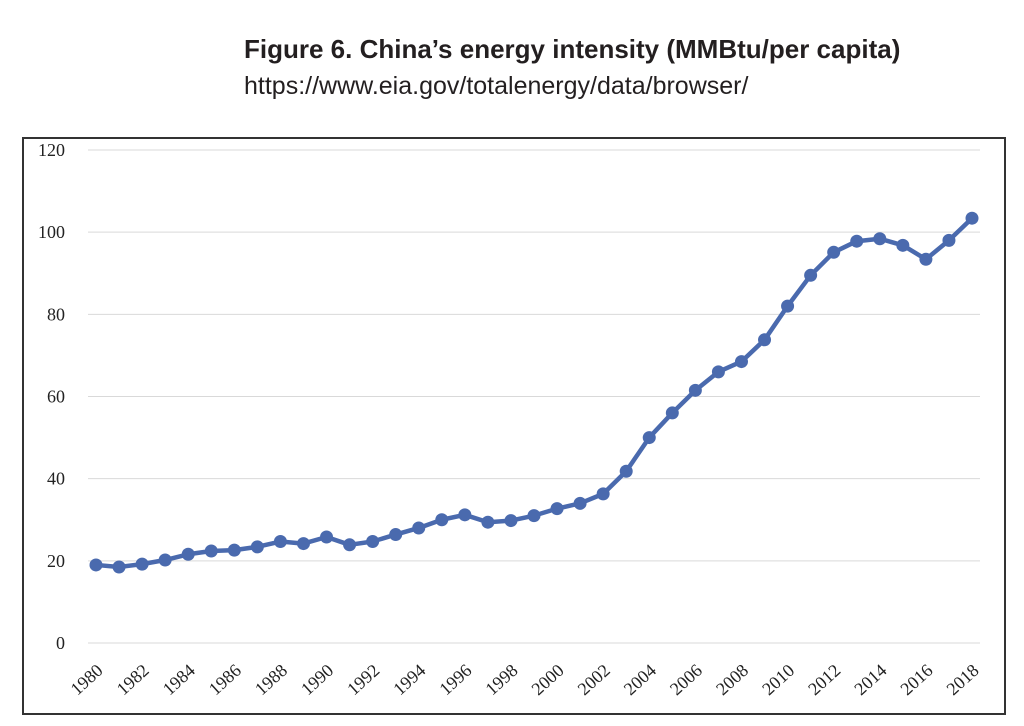 The image size is (1024, 726). What do you see at coordinates (501, 679) in the screenshot?
I see `x-tick-label: 1998` at bounding box center [501, 679].